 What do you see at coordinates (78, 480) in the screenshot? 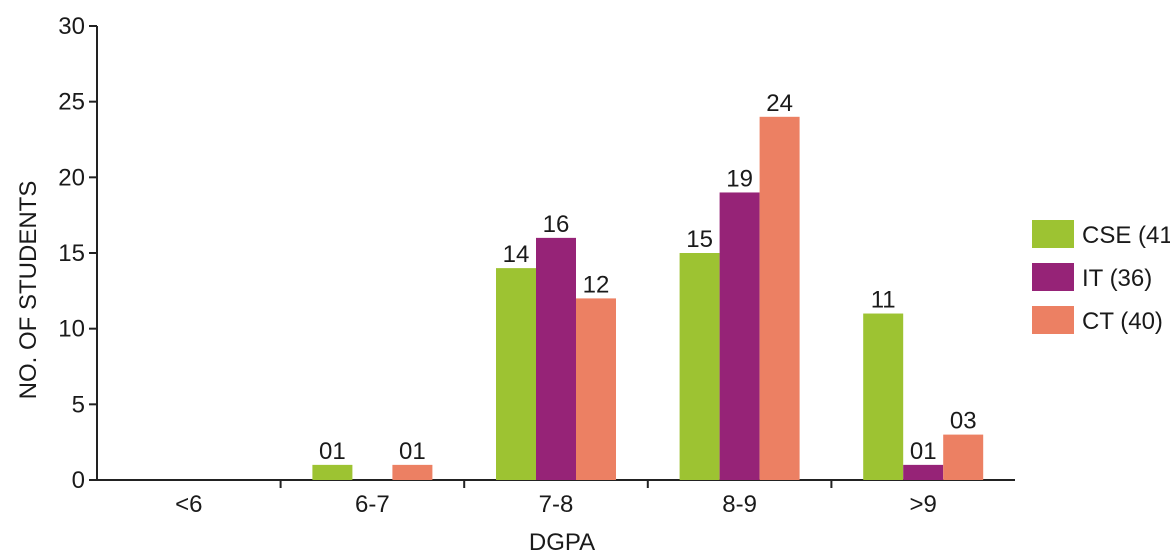
I see `y-tick-label: 0` at bounding box center [78, 480].